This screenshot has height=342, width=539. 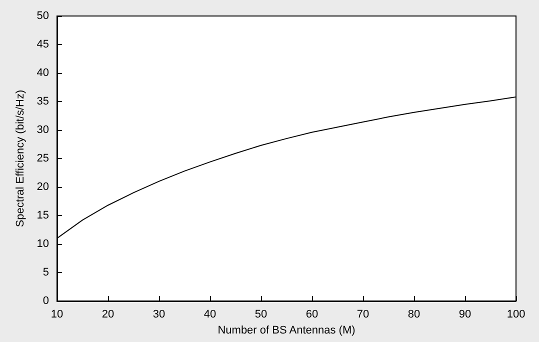 I want to click on y-tick-label: 25, so click(x=42, y=158).